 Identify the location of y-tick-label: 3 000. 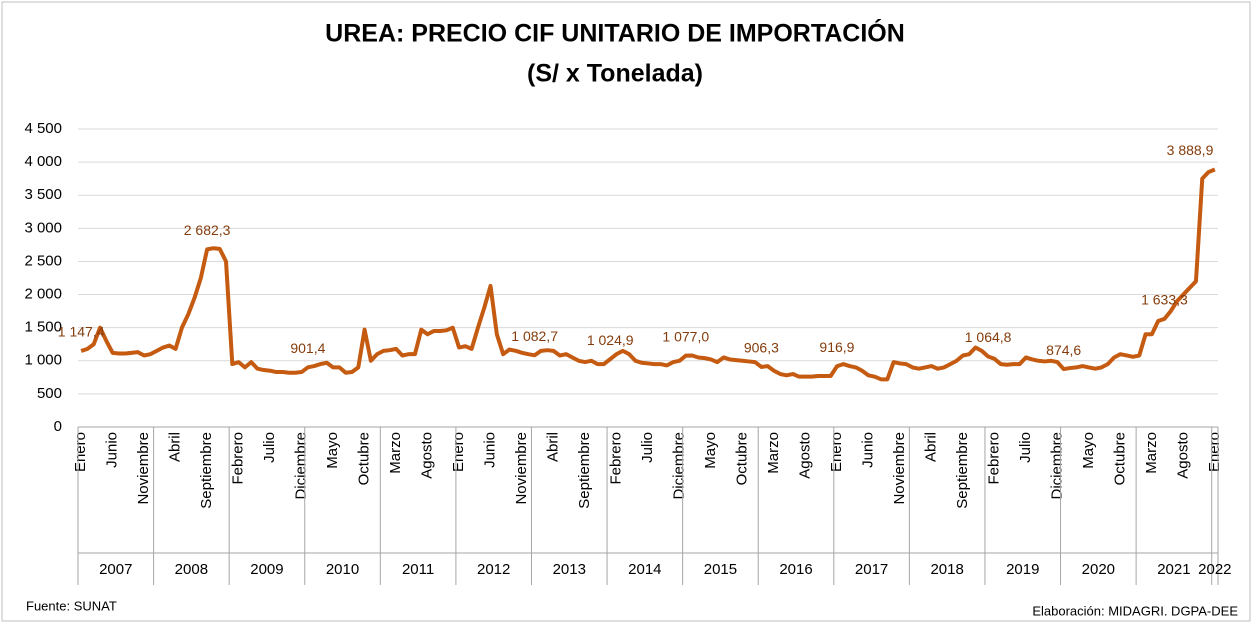
(43, 227).